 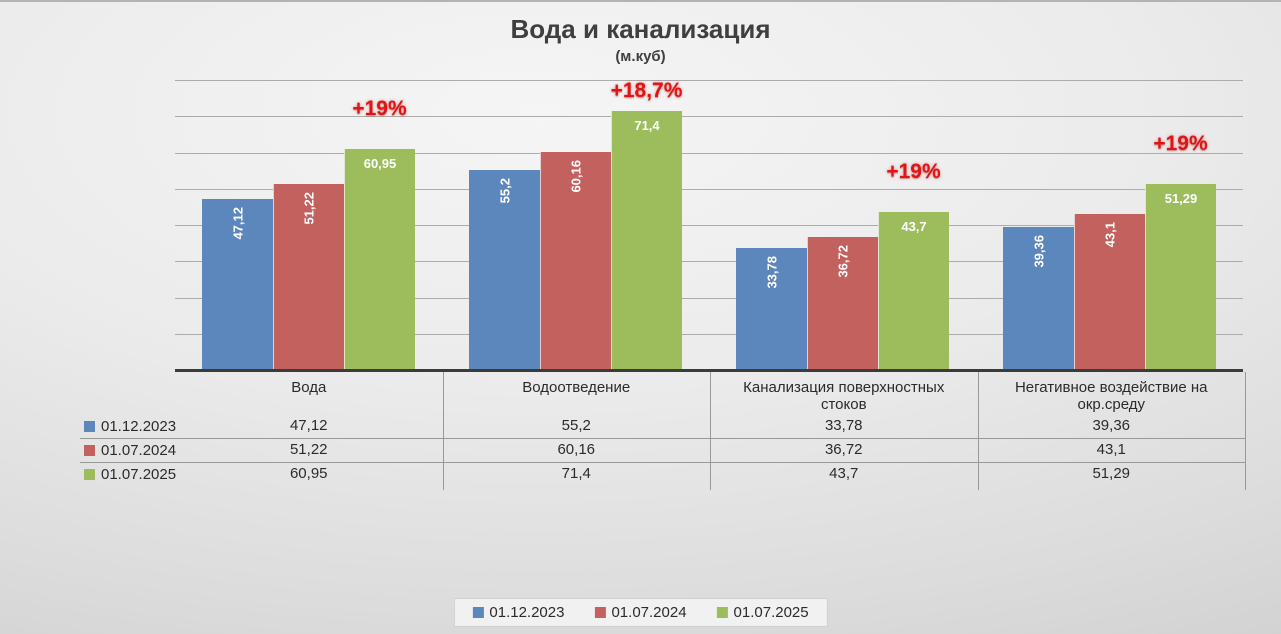 I want to click on table-value-cell-r2-c3: 51,29, so click(x=1111, y=473).